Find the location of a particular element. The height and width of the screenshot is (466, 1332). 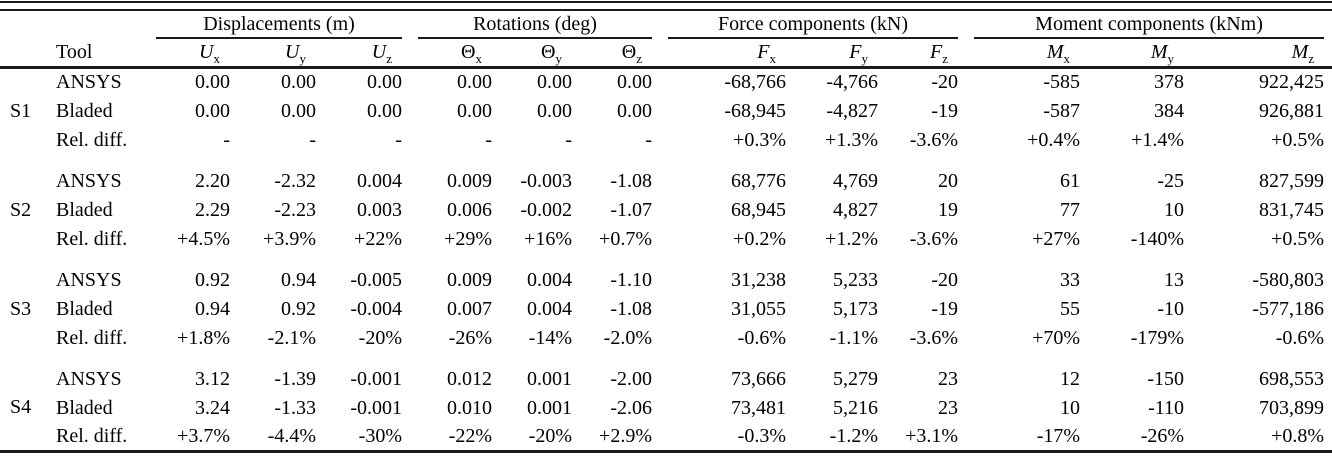

value-cell: 13 is located at coordinates (1174, 279).